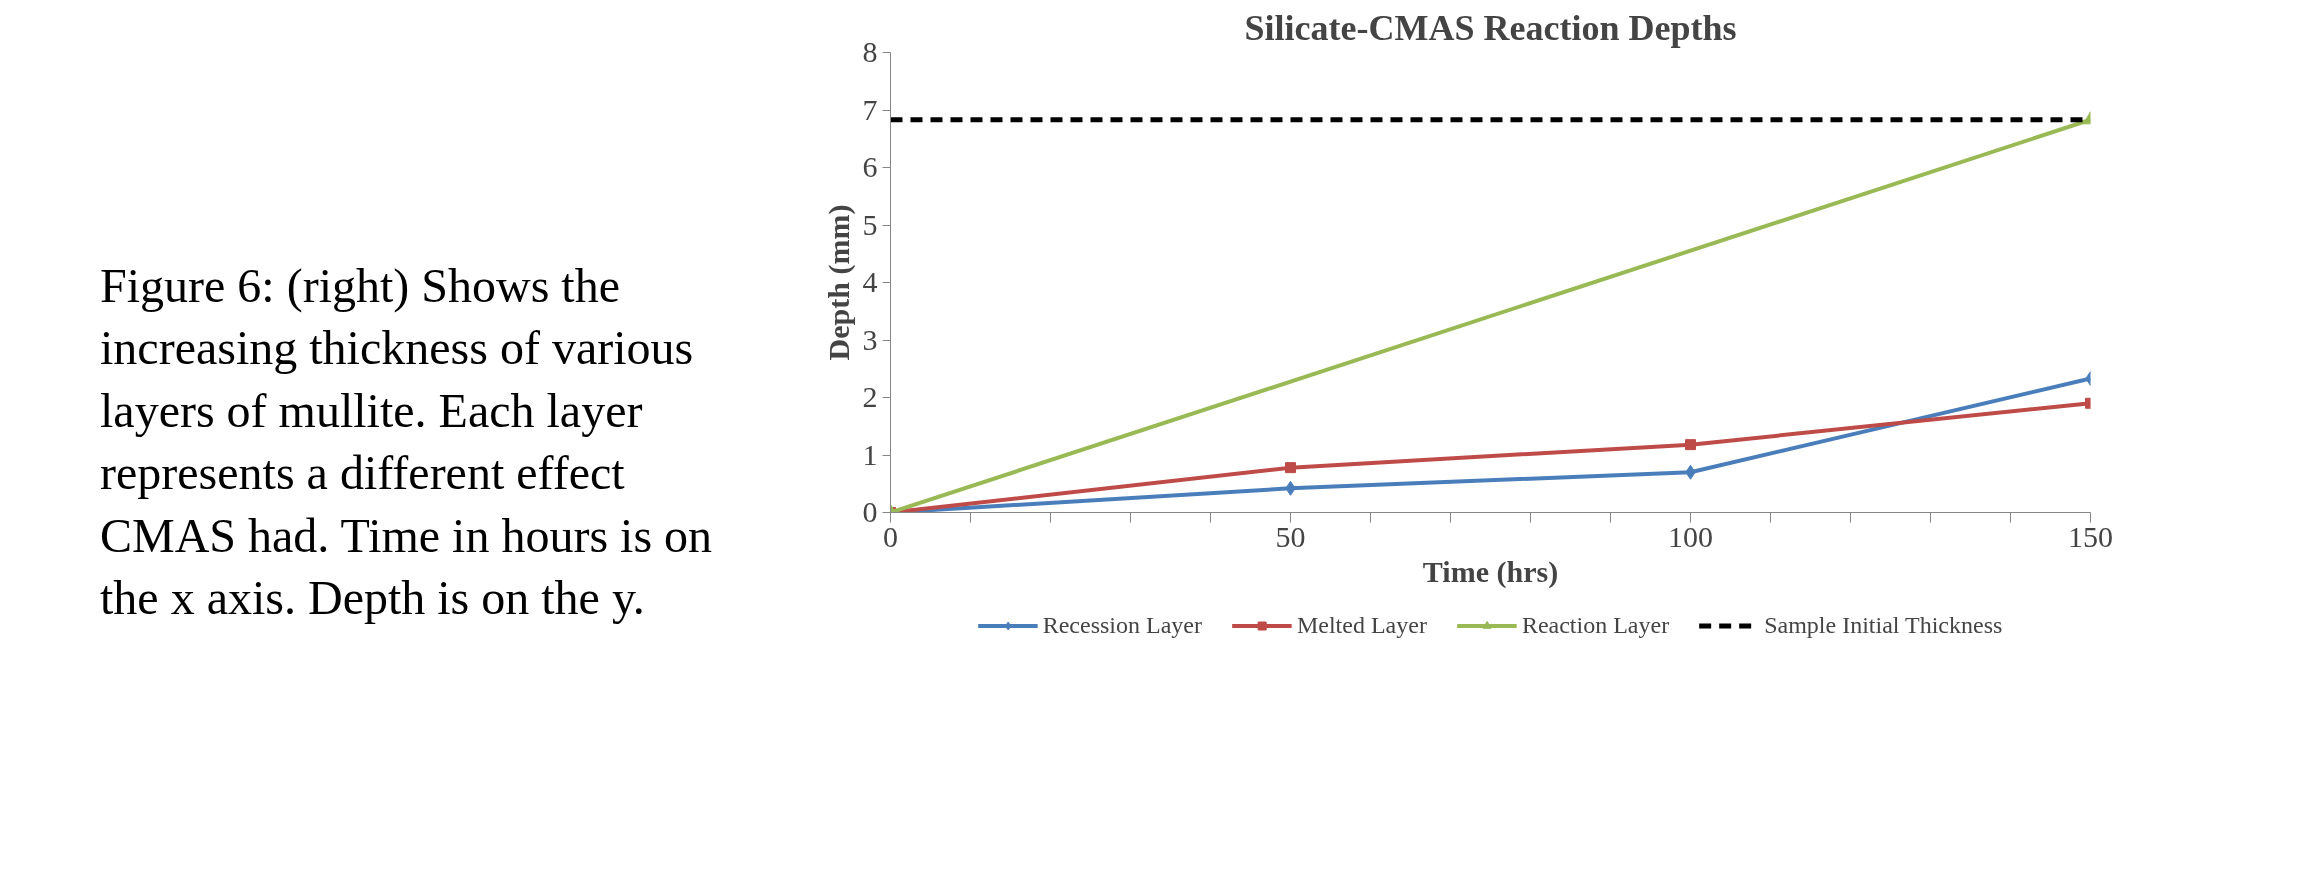 Image resolution: width=2305 pixels, height=892 pixels. What do you see at coordinates (870, 511) in the screenshot?
I see `y-tick-label: 0` at bounding box center [870, 511].